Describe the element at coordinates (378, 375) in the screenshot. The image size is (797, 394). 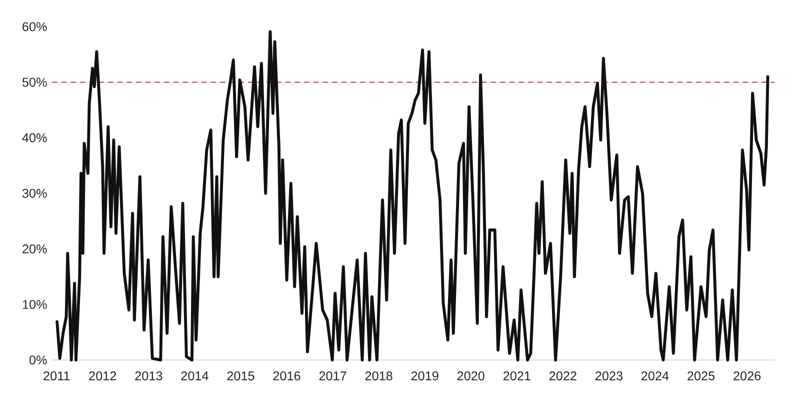
I see `x-tick-label: 2018` at that location.